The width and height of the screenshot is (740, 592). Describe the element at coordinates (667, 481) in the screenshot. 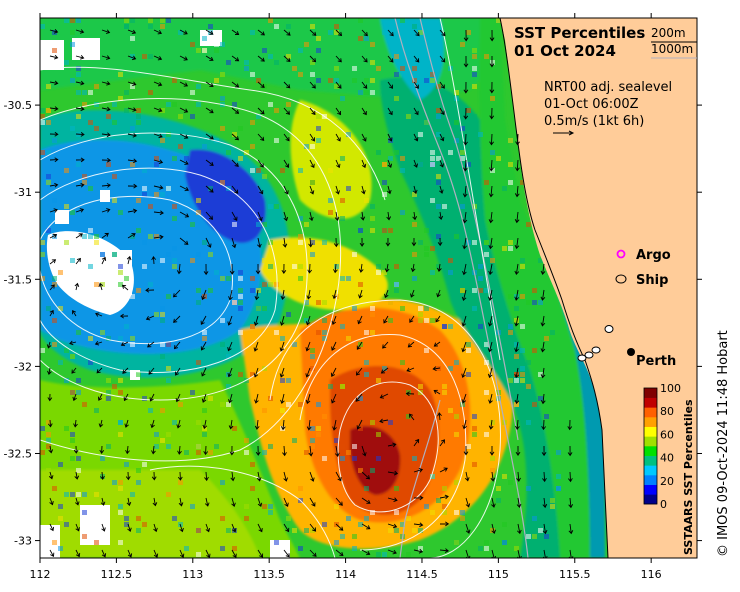

I see `colorbar-tick-label: 20` at that location.